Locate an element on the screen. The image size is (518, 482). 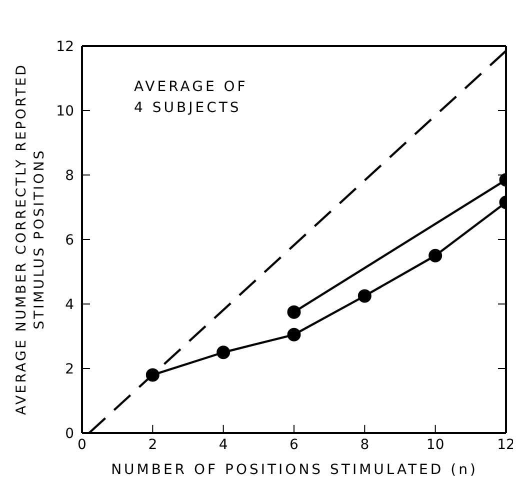
x-tick-label: 6 is located at coordinates (294, 444).